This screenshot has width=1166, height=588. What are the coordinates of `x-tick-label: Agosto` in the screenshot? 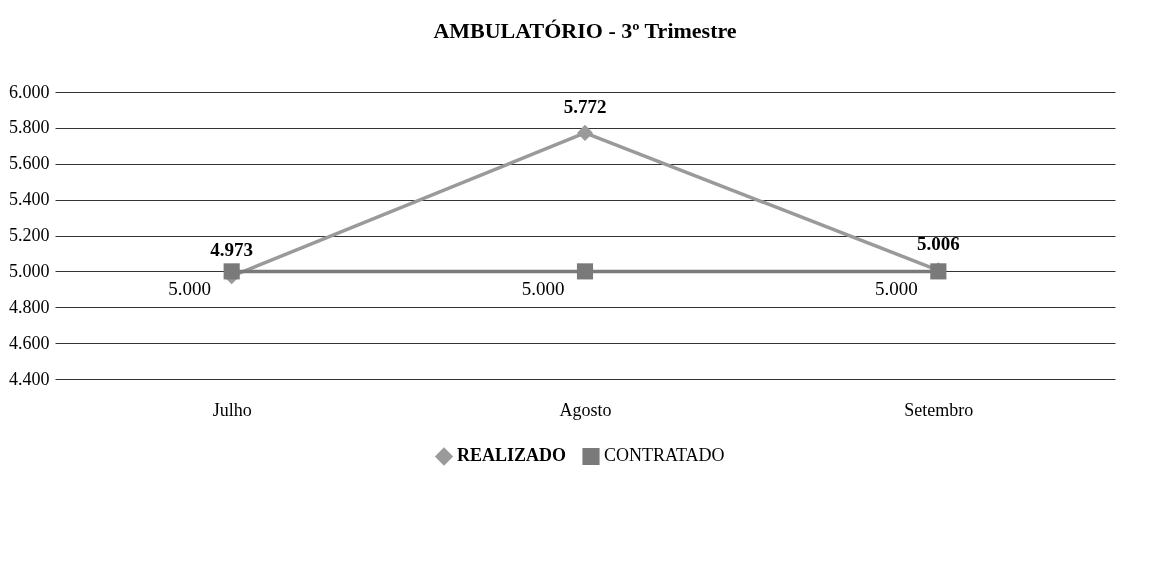 It's located at (585, 409).